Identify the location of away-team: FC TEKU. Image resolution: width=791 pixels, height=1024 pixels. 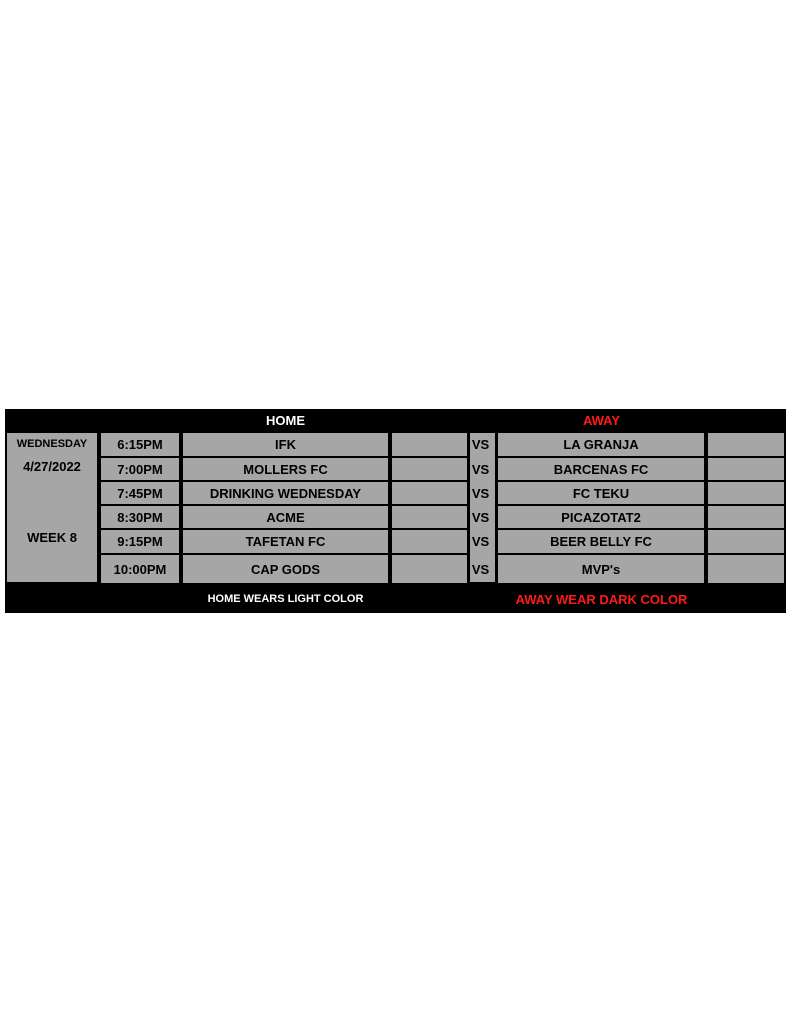
(601, 493).